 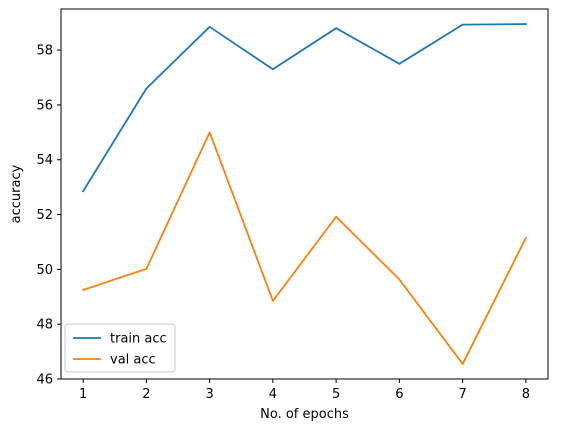 What do you see at coordinates (133, 360) in the screenshot?
I see `legend-label-1: val acc` at bounding box center [133, 360].